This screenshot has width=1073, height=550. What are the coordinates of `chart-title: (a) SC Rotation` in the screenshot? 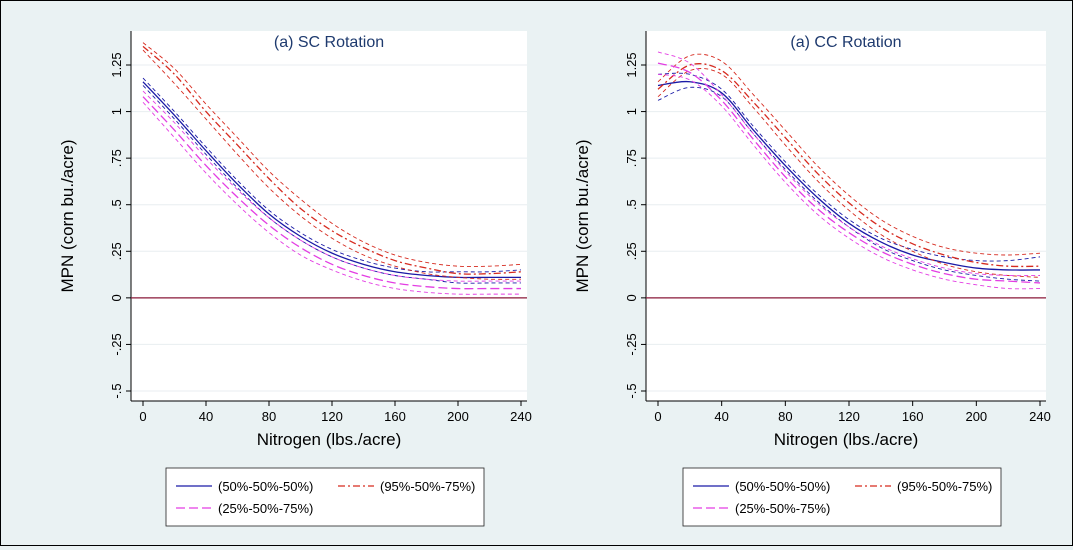 It's located at (329, 42).